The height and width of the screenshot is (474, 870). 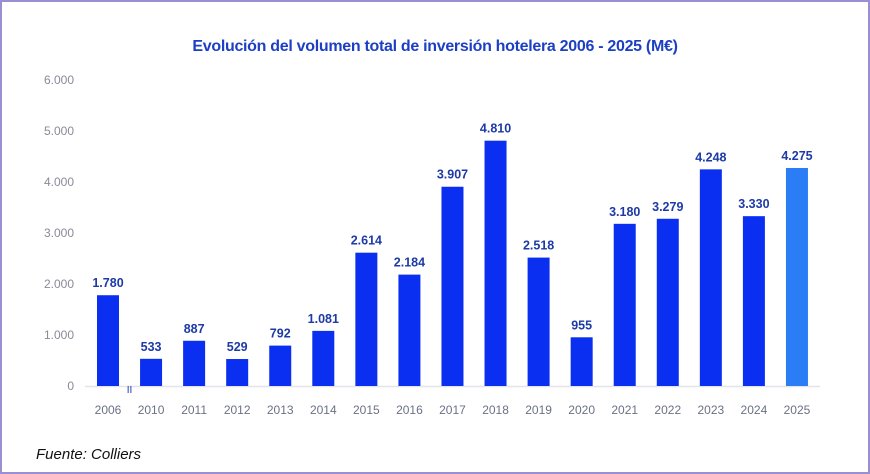 What do you see at coordinates (581, 410) in the screenshot?
I see `x-tick-label: 2020` at bounding box center [581, 410].